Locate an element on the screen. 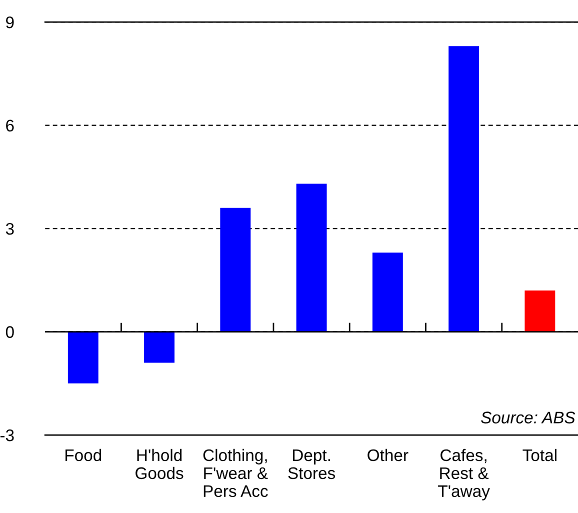 This screenshot has height=513, width=578. y-tick-label: -3 is located at coordinates (7, 435).